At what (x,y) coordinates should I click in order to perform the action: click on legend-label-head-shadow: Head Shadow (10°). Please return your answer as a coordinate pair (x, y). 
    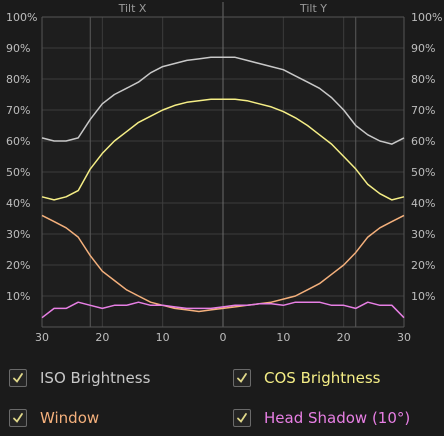
    Looking at the image, I should click on (337, 418).